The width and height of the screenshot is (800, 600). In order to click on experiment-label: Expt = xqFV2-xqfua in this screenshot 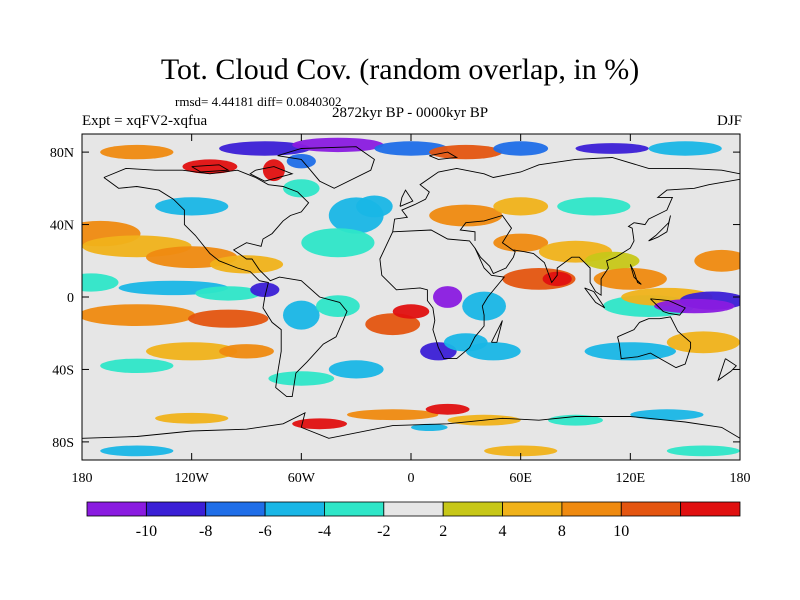, I will do `click(145, 121)`.